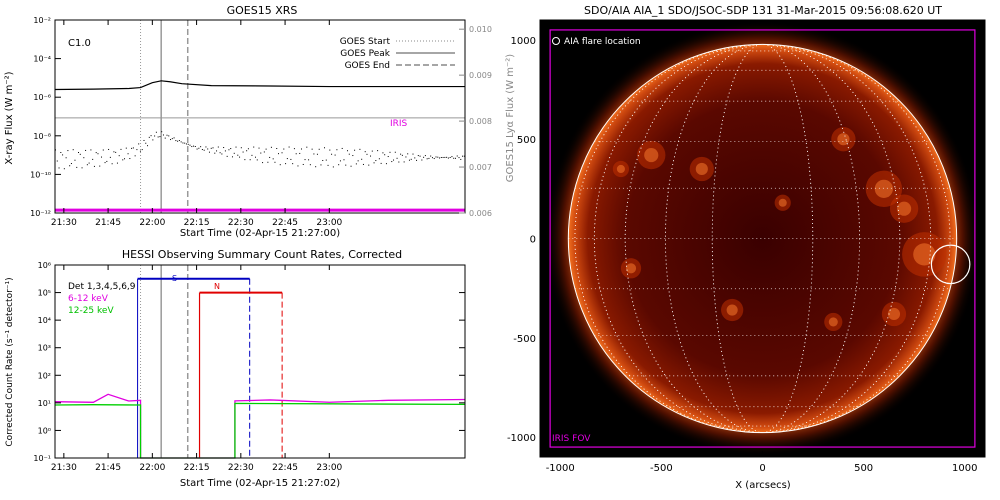 The width and height of the screenshot is (1000, 500). What do you see at coordinates (762, 468) in the screenshot?
I see `aia-x-tick-label: 0` at bounding box center [762, 468].